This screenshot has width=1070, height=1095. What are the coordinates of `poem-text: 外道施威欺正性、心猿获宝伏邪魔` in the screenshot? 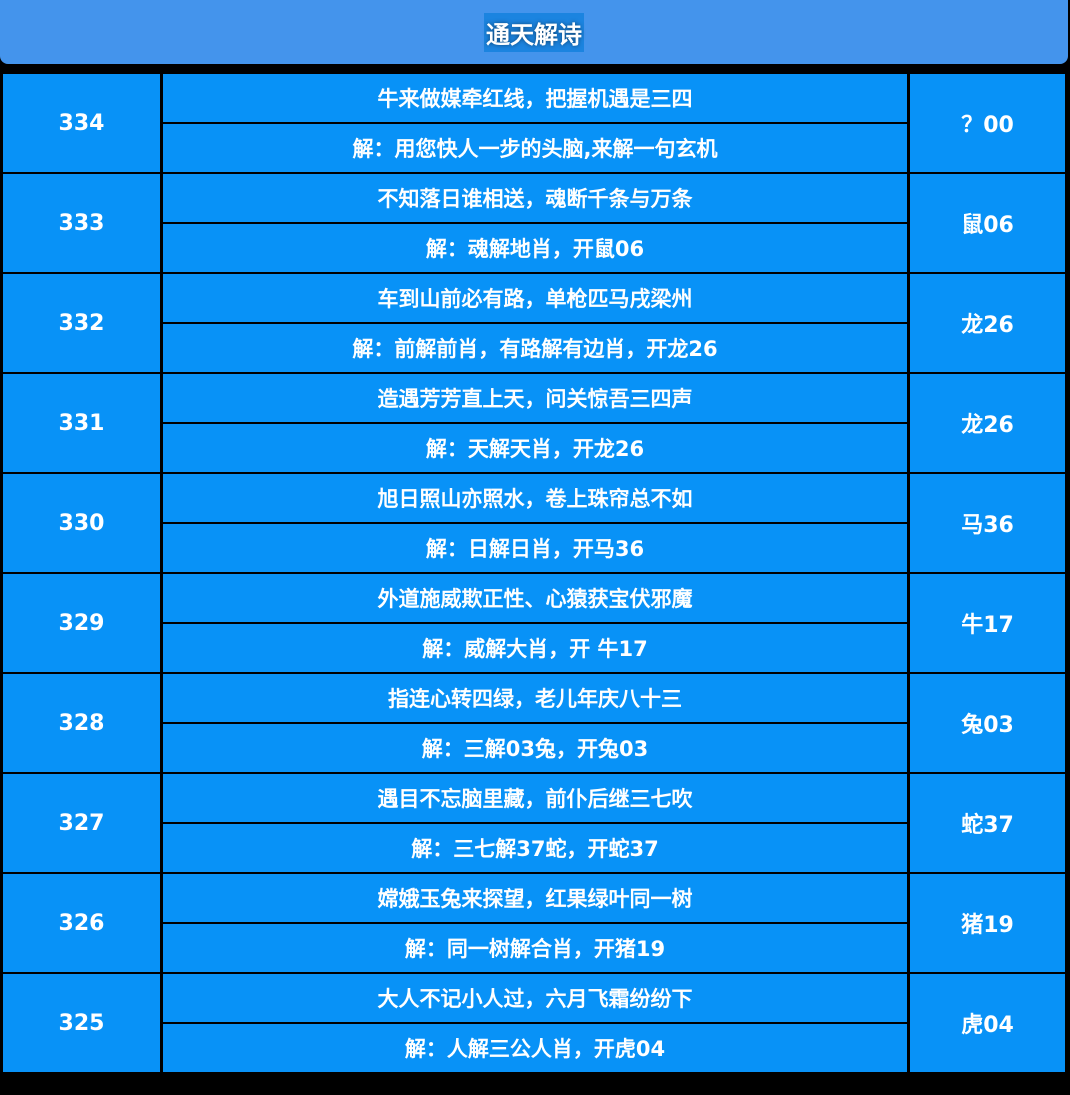 It's located at (535, 598).